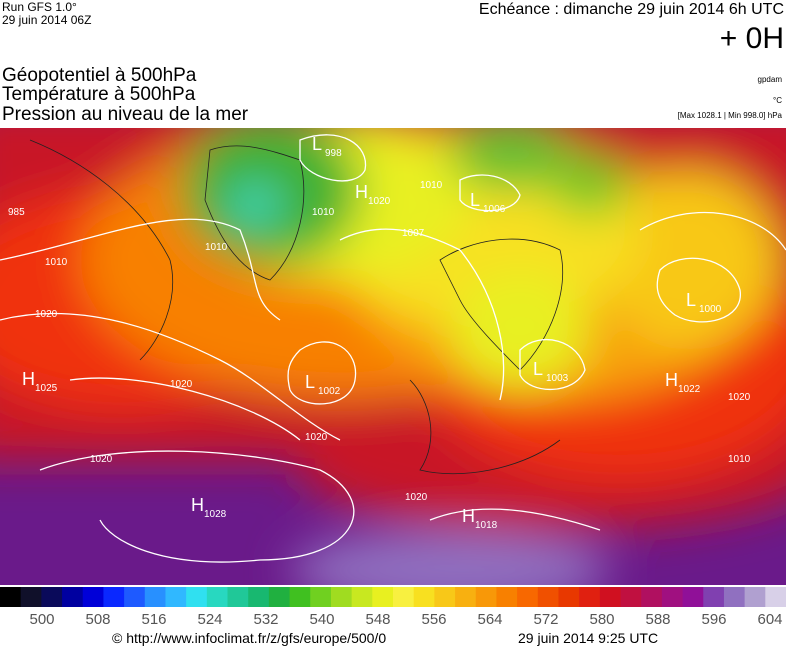  What do you see at coordinates (97, 619) in the screenshot?
I see `colorbar-tick-label: 508` at bounding box center [97, 619].